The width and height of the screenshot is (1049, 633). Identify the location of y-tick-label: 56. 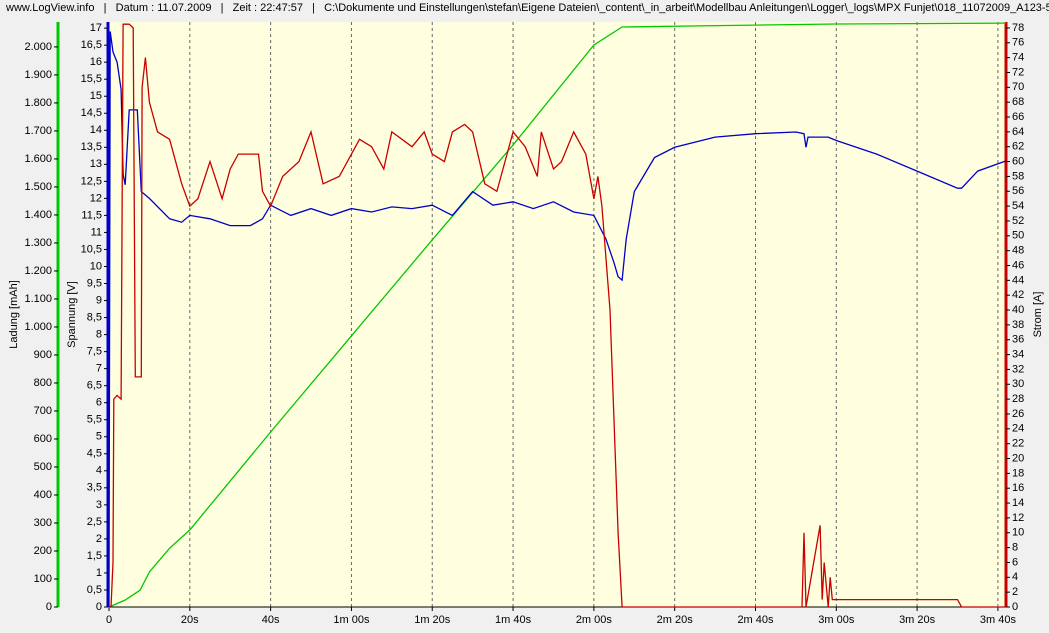
(1018, 191).